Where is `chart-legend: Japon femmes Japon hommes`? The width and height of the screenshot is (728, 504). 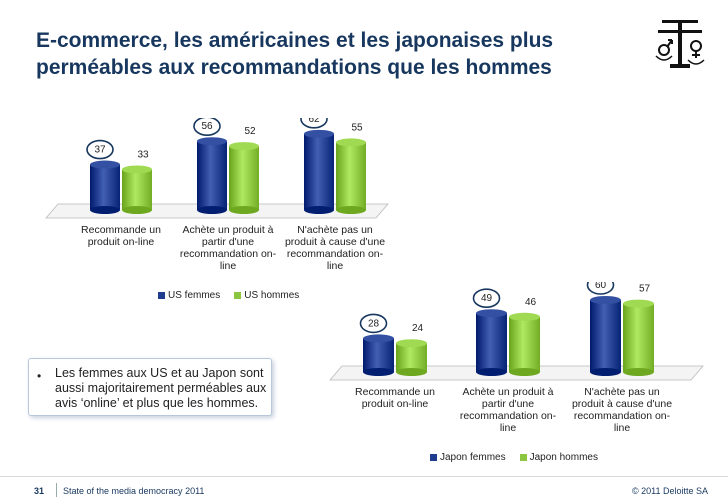
chart-legend: Japon femmes Japon hommes is located at coordinates (514, 457).